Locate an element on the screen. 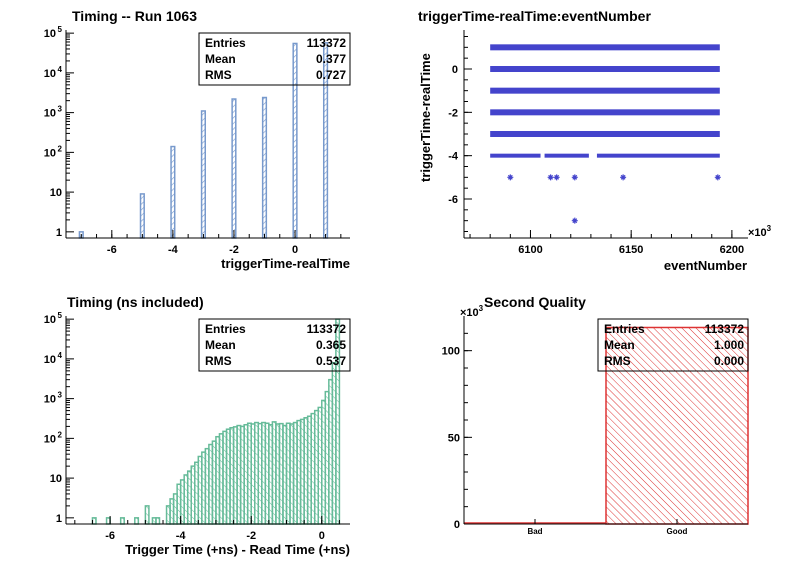 The width and height of the screenshot is (796, 572). chart-title: triggerTime-realTime:eventNumber is located at coordinates (534, 16).